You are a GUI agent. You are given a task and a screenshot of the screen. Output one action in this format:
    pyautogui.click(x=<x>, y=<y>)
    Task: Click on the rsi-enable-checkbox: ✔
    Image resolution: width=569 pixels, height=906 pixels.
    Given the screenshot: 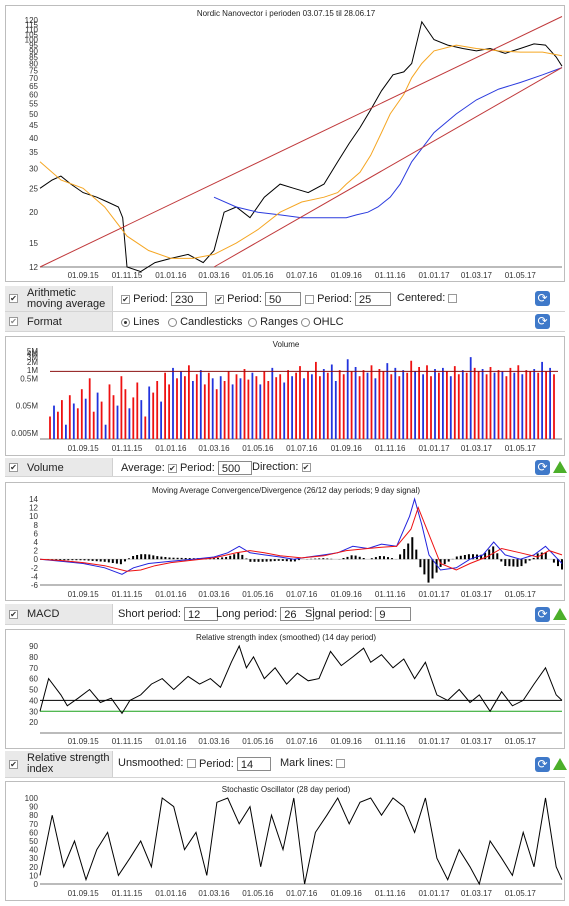 What is the action you would take?
    pyautogui.click(x=13, y=764)
    